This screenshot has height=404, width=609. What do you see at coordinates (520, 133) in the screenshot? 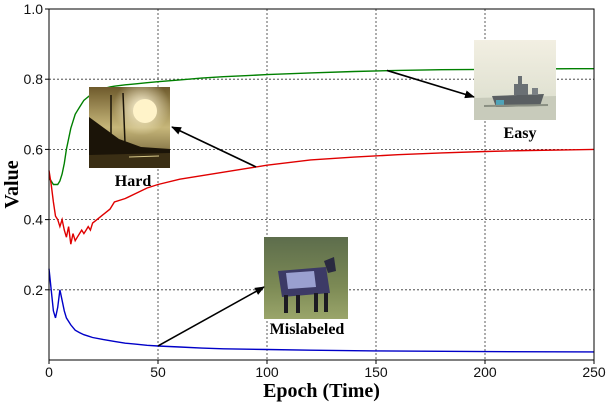
I see `annotation-label-easy: Easy` at bounding box center [520, 133].